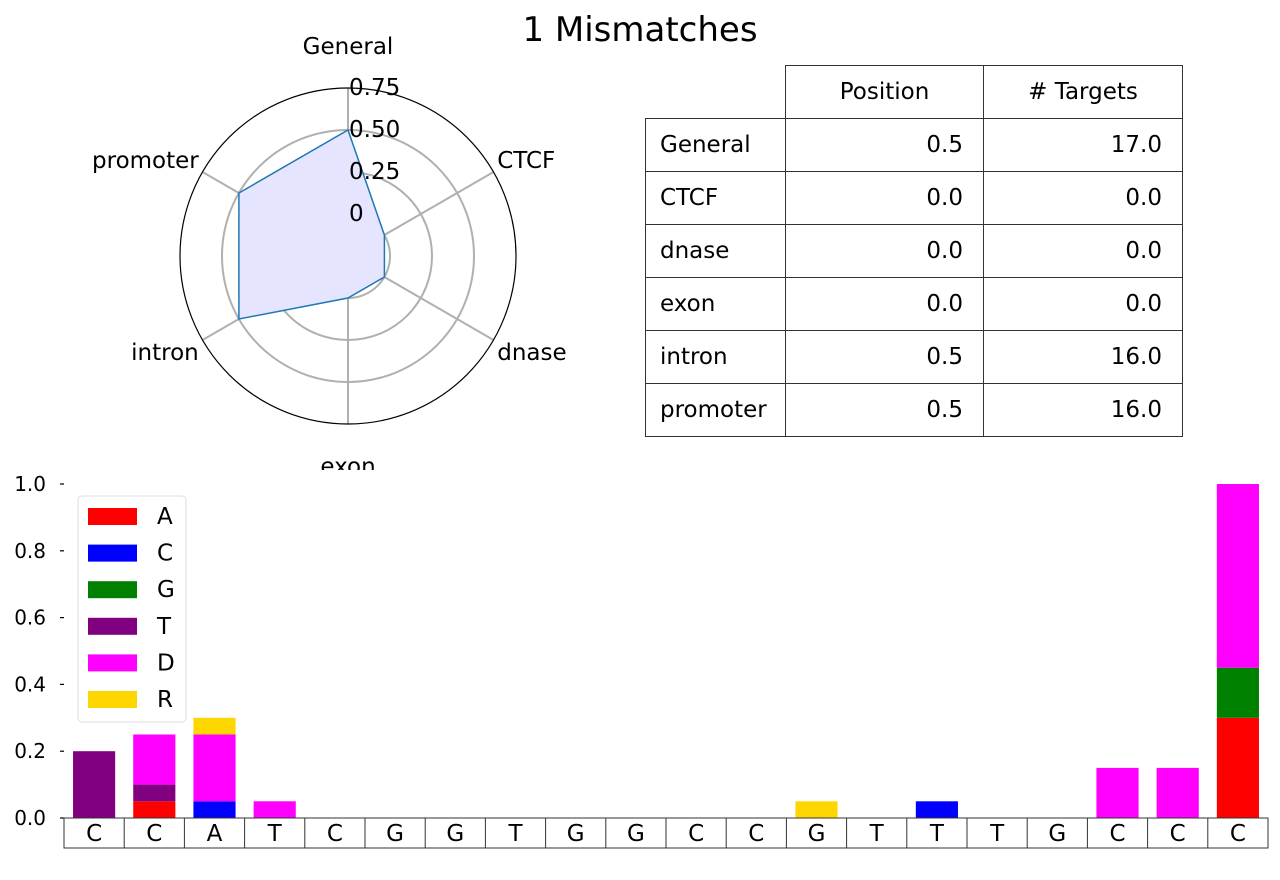  Describe the element at coordinates (165, 517) in the screenshot. I see `legend-label: A` at that location.